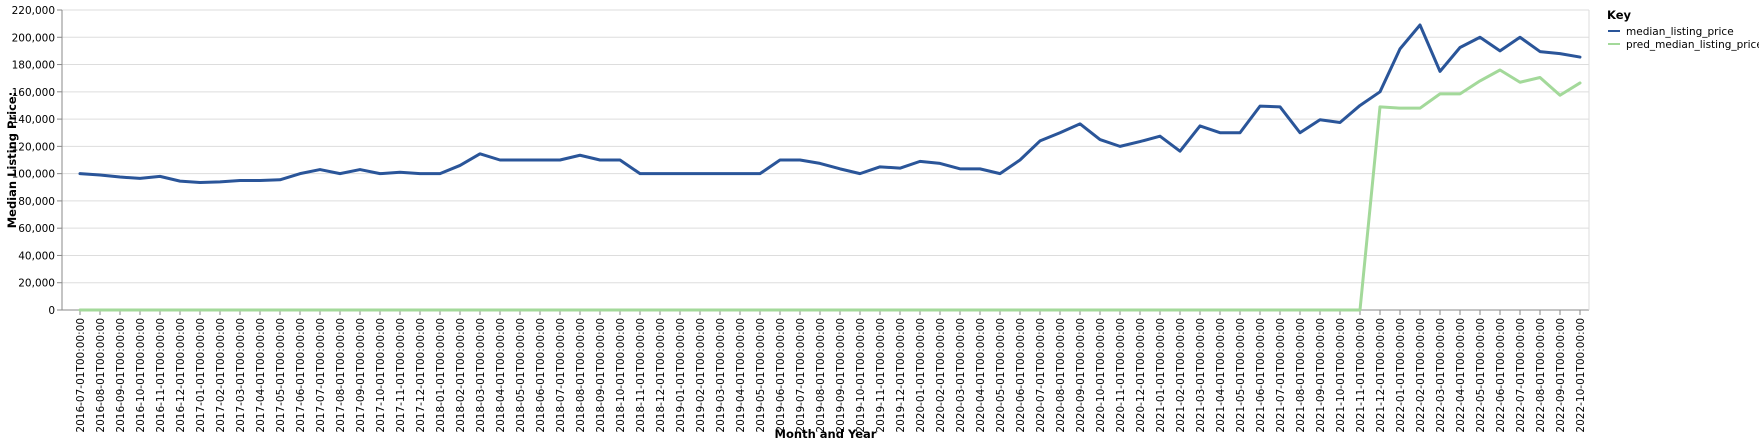 This screenshot has height=447, width=1759. What do you see at coordinates (81, 375) in the screenshot?
I see `x-tick-label: 2016-07-01T00:00:00` at bounding box center [81, 375].